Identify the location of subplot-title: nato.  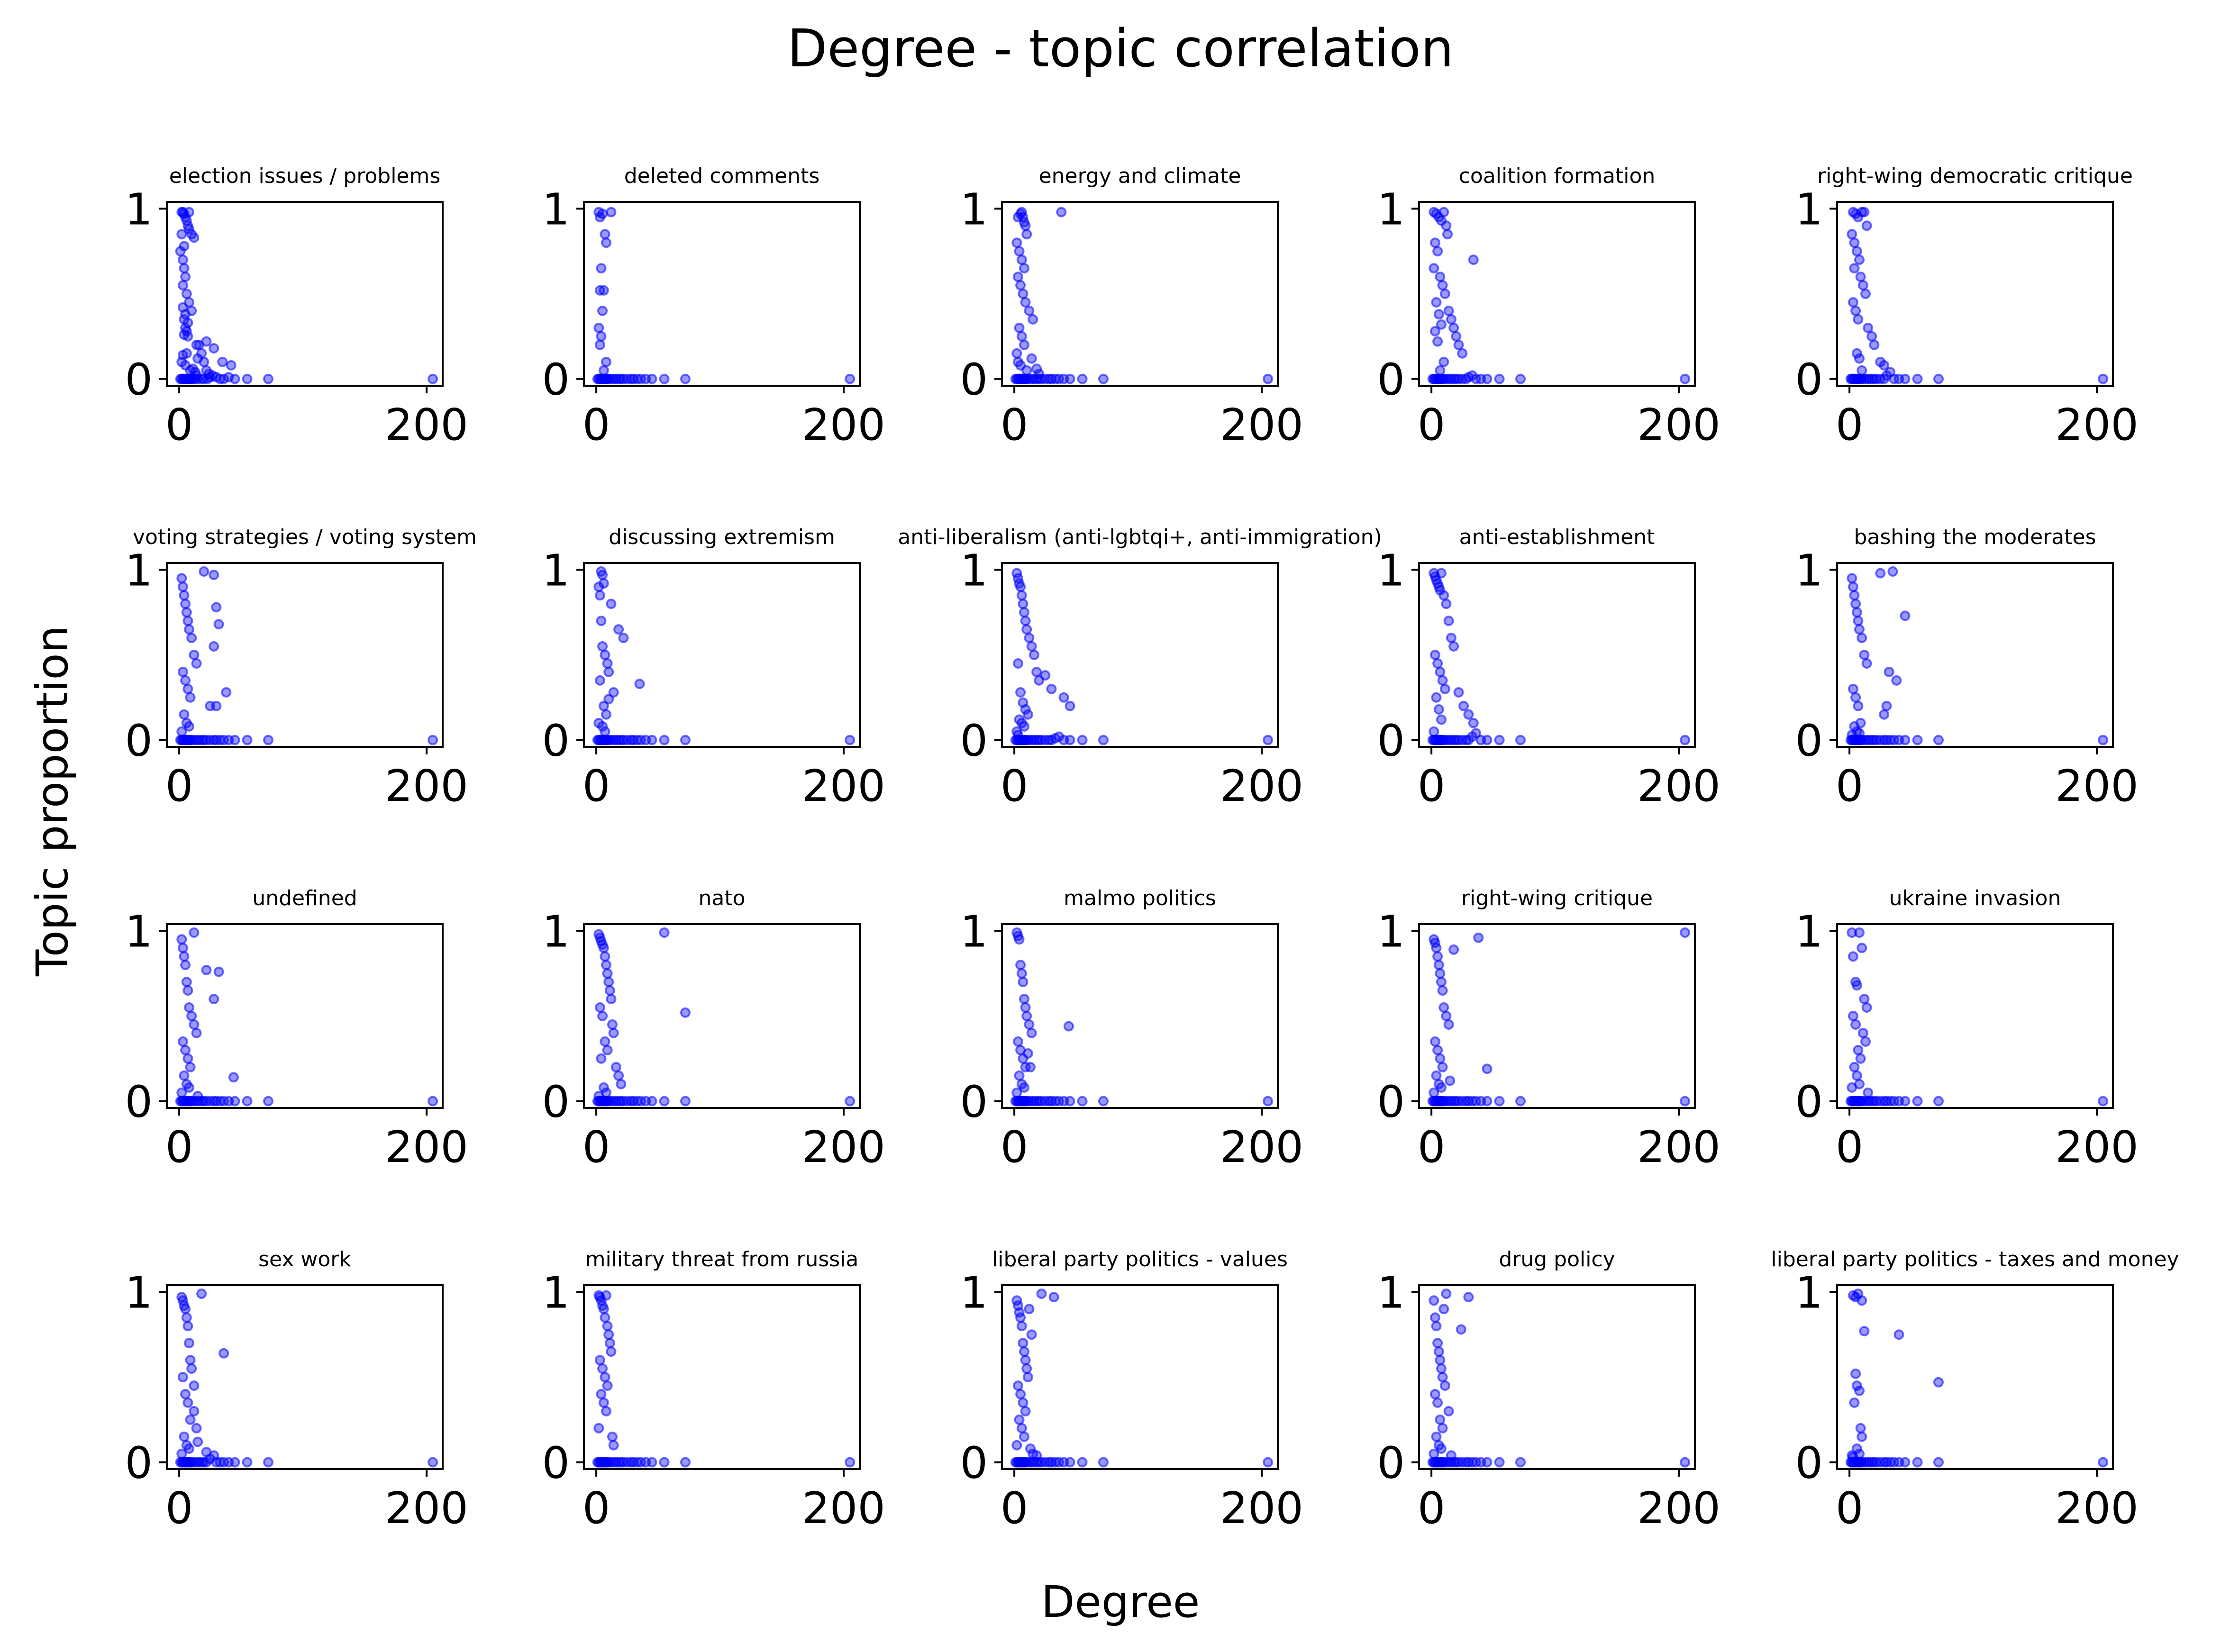
(721, 898).